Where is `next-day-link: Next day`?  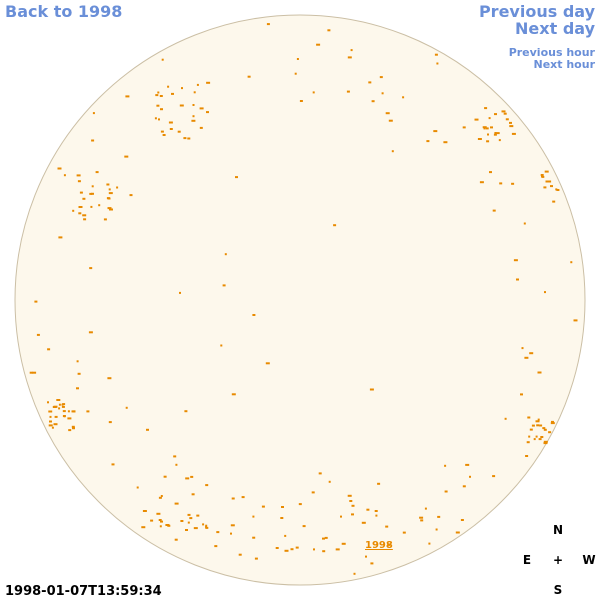 next-day-link: Next day is located at coordinates (555, 28).